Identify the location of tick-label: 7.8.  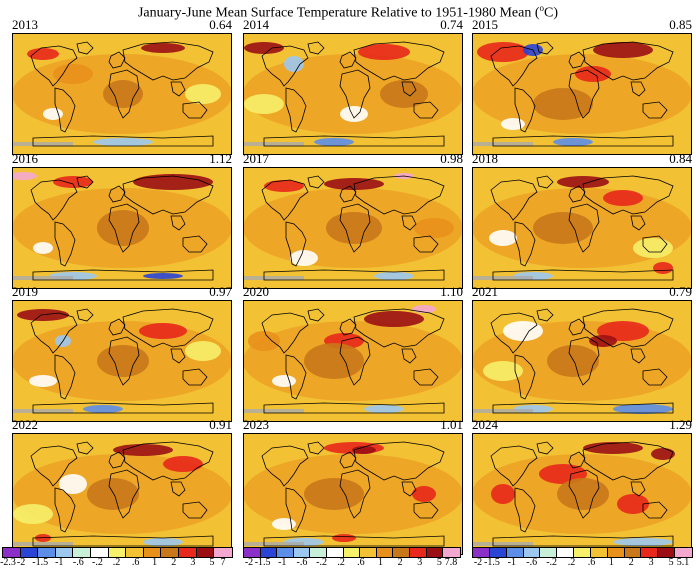
(451, 562).